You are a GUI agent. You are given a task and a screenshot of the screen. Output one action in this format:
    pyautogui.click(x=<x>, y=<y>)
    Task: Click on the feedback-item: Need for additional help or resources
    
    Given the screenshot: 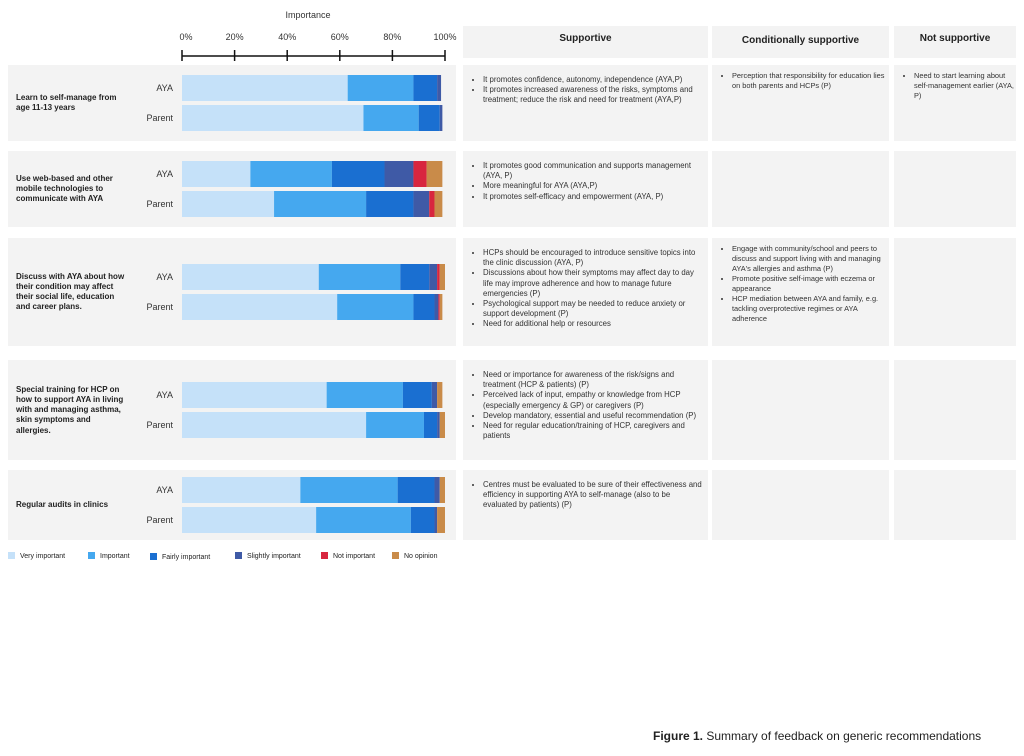 What is the action you would take?
    pyautogui.click(x=594, y=324)
    